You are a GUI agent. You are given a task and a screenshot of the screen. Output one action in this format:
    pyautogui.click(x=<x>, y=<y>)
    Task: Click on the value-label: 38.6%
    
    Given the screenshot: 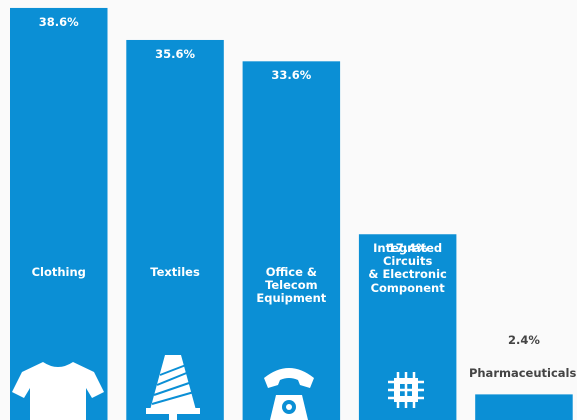 What is the action you would take?
    pyautogui.click(x=58, y=21)
    